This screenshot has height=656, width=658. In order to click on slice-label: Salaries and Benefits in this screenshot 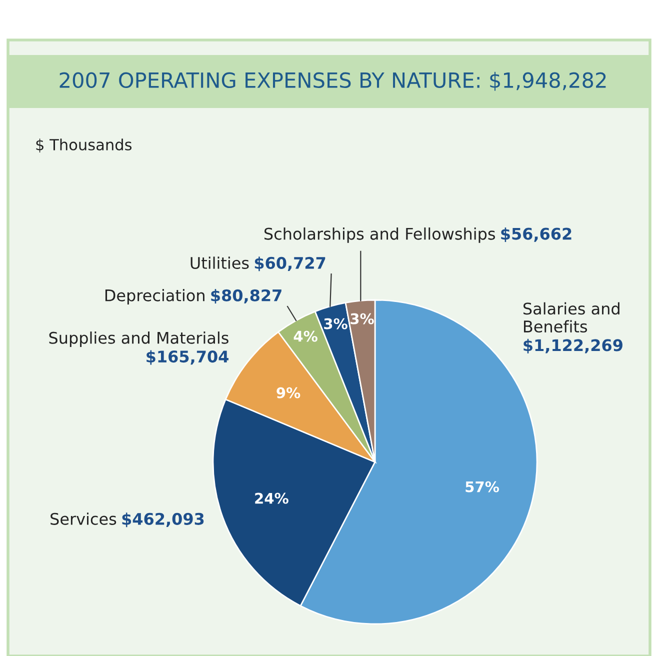, I will do `click(571, 317)`.